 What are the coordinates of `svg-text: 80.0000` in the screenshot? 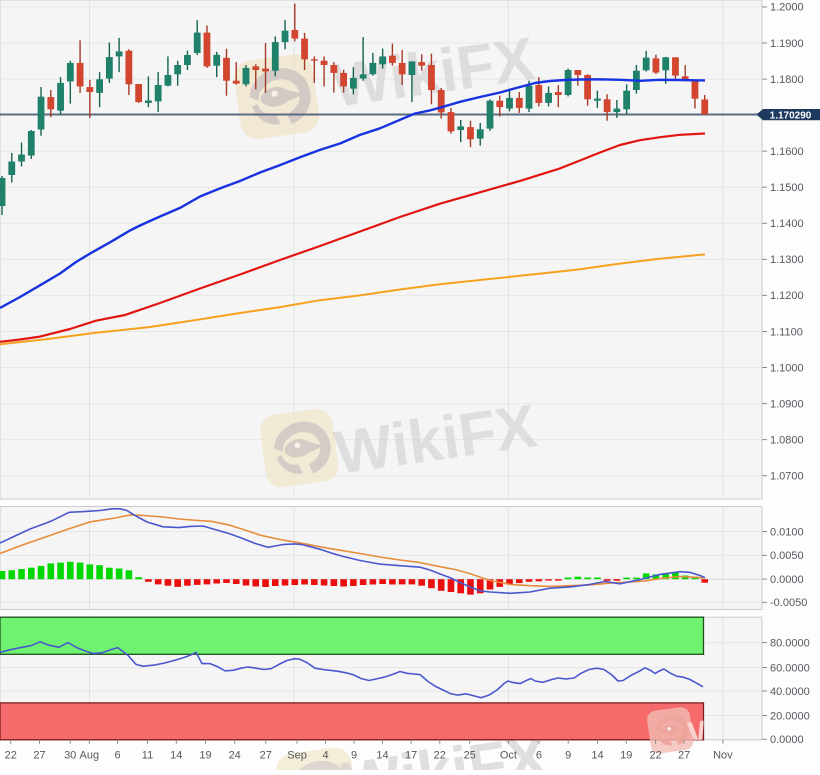 It's located at (790, 643).